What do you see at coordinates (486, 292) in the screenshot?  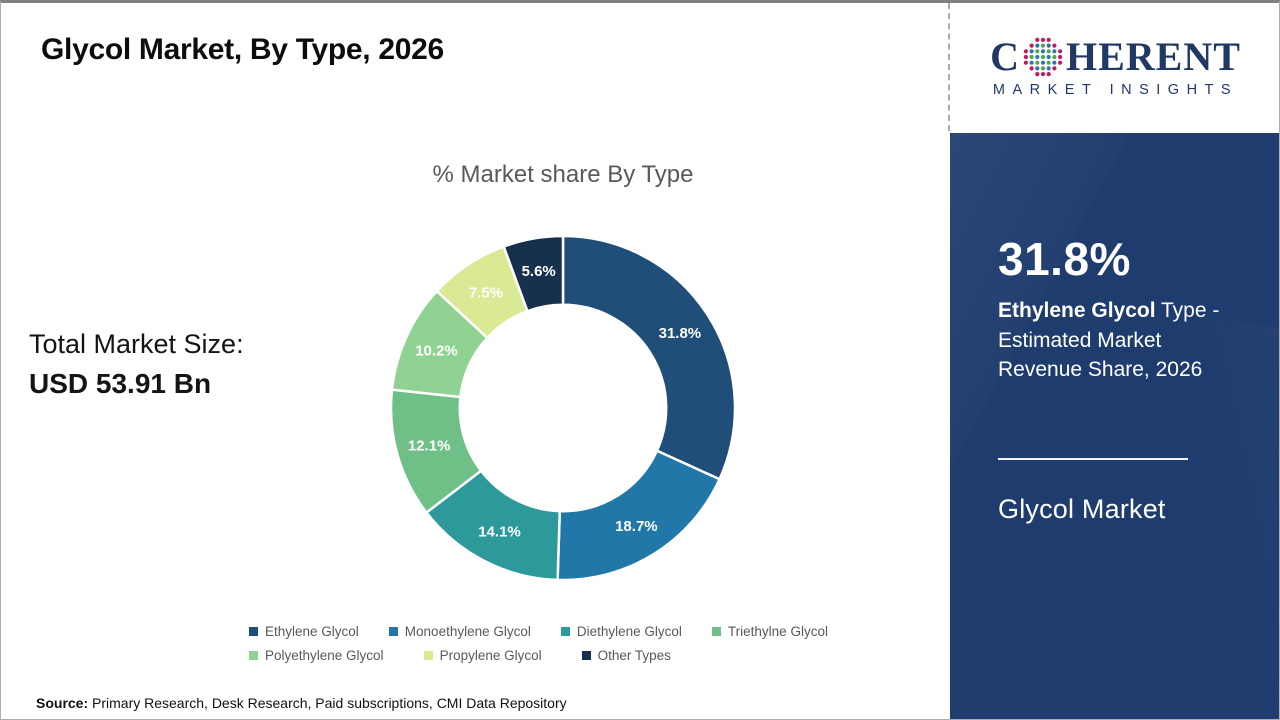 I see `slice-data-label: 7.5%` at bounding box center [486, 292].